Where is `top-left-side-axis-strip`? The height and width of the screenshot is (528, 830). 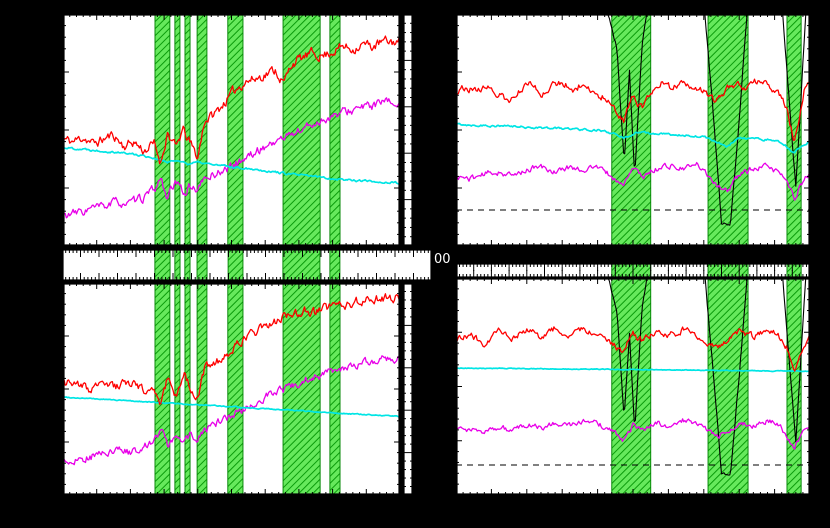 top-left-side-axis-strip is located at coordinates (408, 130).